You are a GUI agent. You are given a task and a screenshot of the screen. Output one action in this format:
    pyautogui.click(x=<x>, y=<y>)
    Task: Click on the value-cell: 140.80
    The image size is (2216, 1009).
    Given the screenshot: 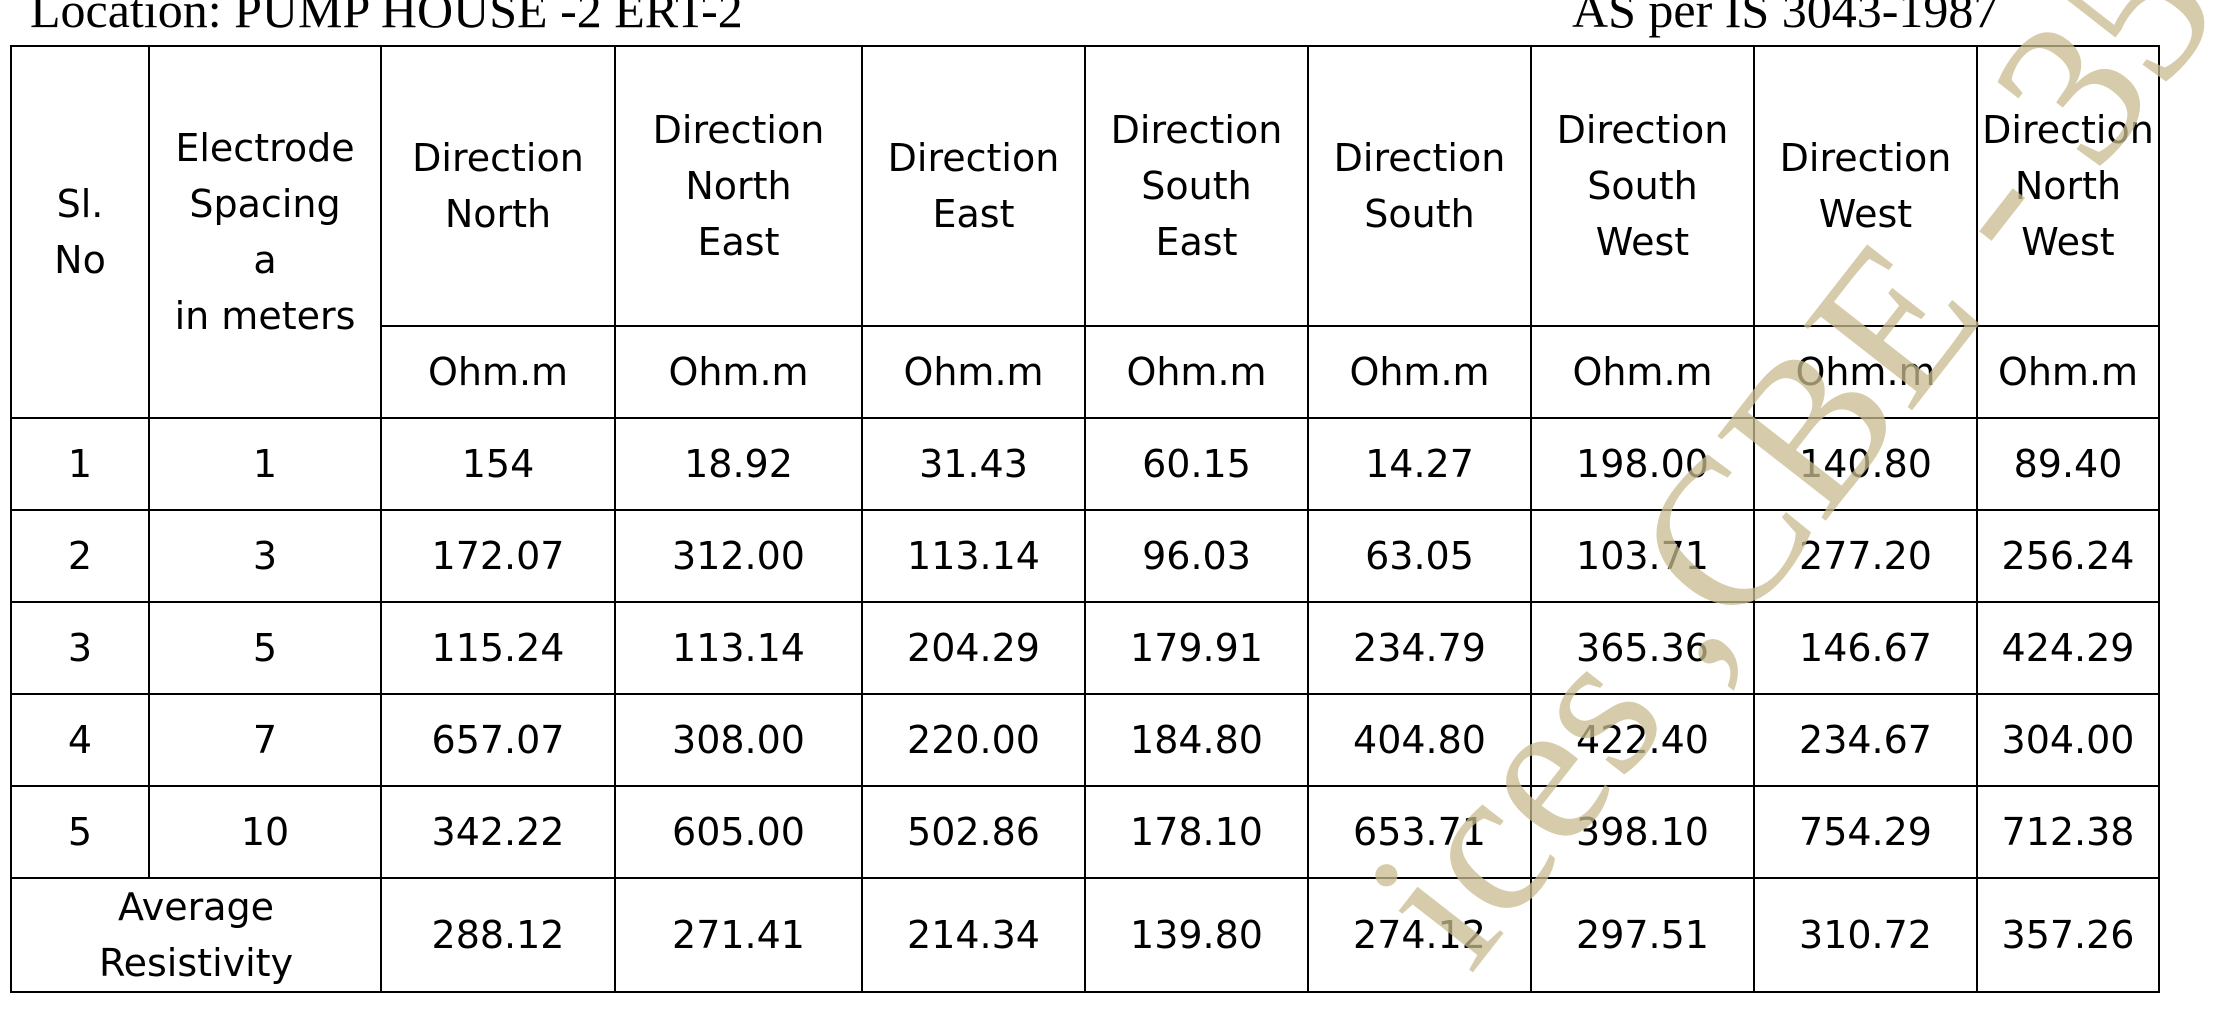 What is the action you would take?
    pyautogui.click(x=1865, y=464)
    